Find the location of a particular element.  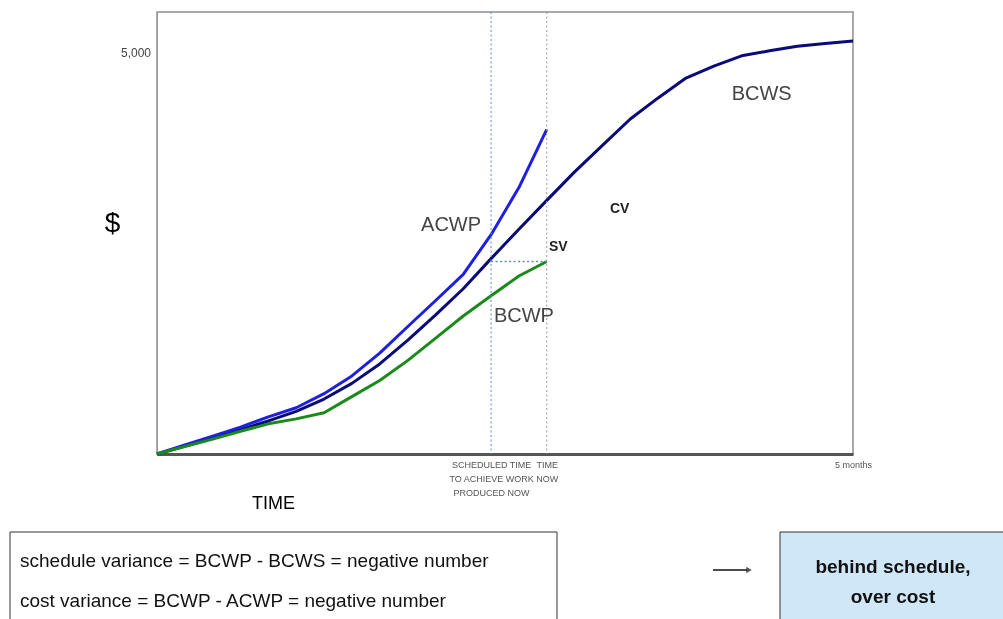

y-axis-title: $ is located at coordinates (112, 222).